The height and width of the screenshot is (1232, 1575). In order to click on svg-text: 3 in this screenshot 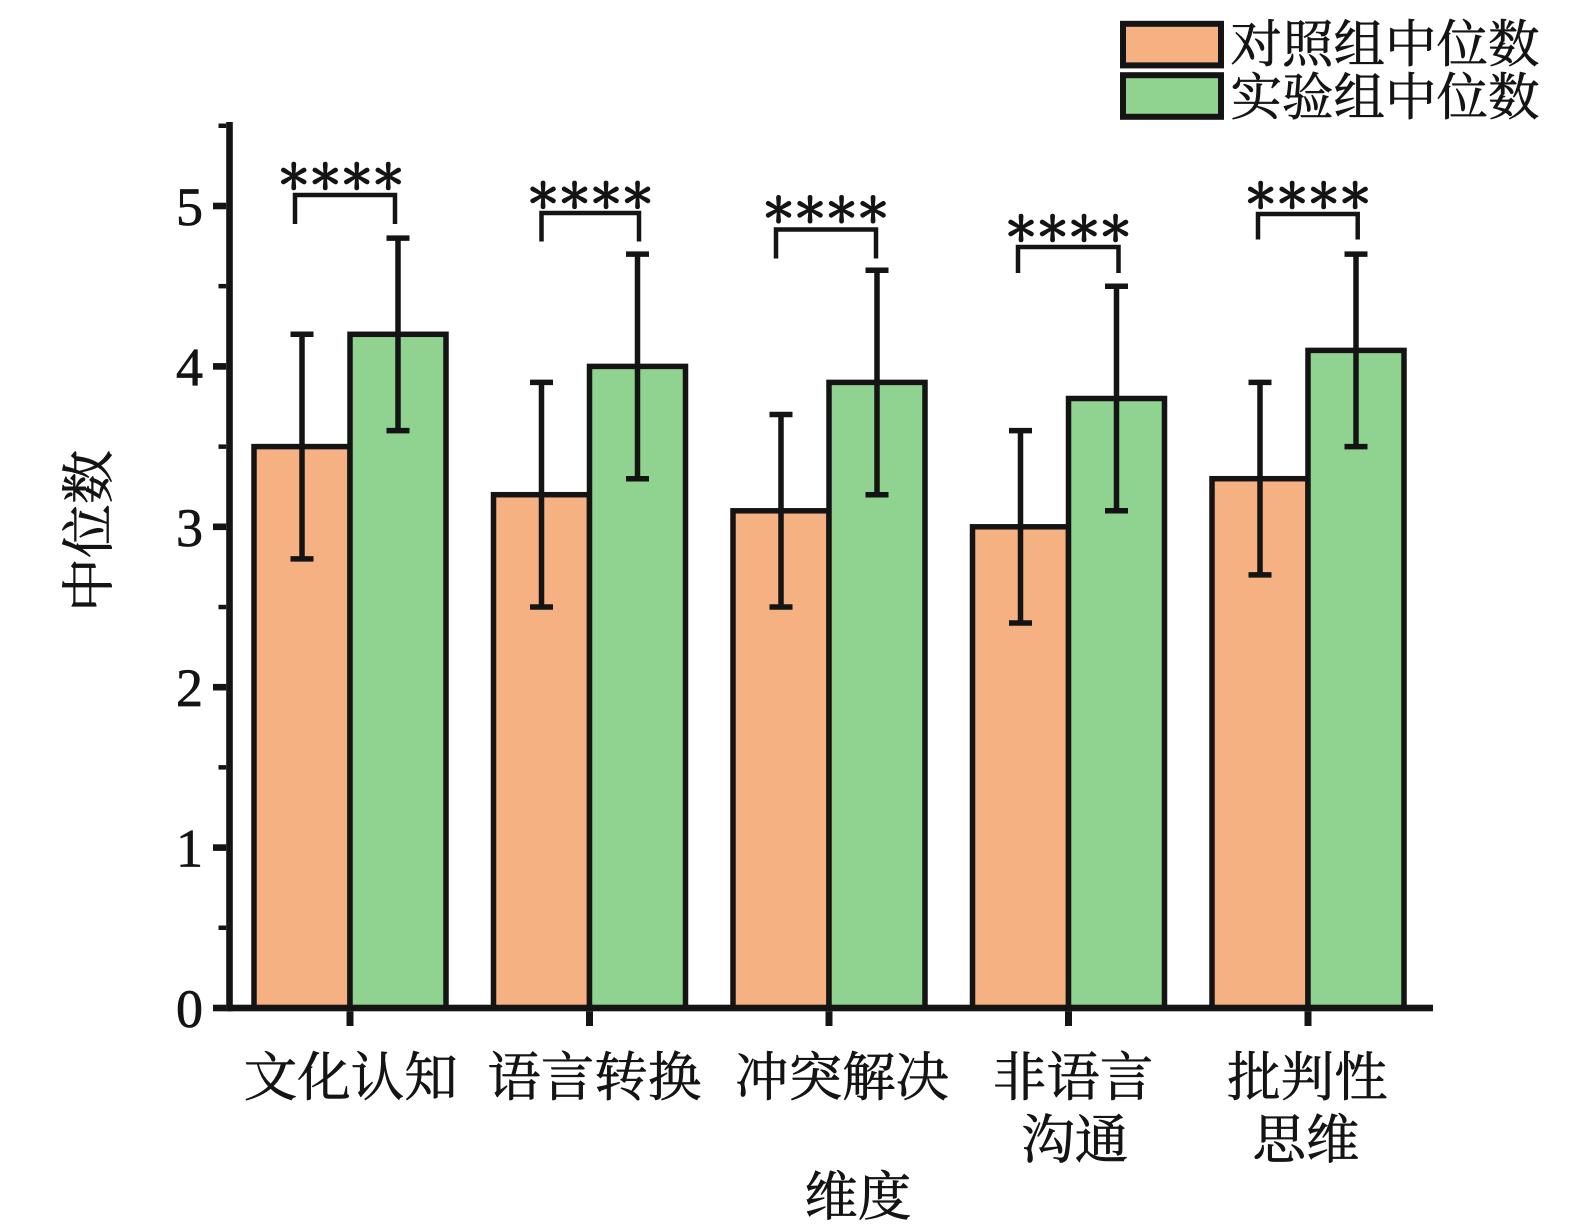, I will do `click(189, 528)`.